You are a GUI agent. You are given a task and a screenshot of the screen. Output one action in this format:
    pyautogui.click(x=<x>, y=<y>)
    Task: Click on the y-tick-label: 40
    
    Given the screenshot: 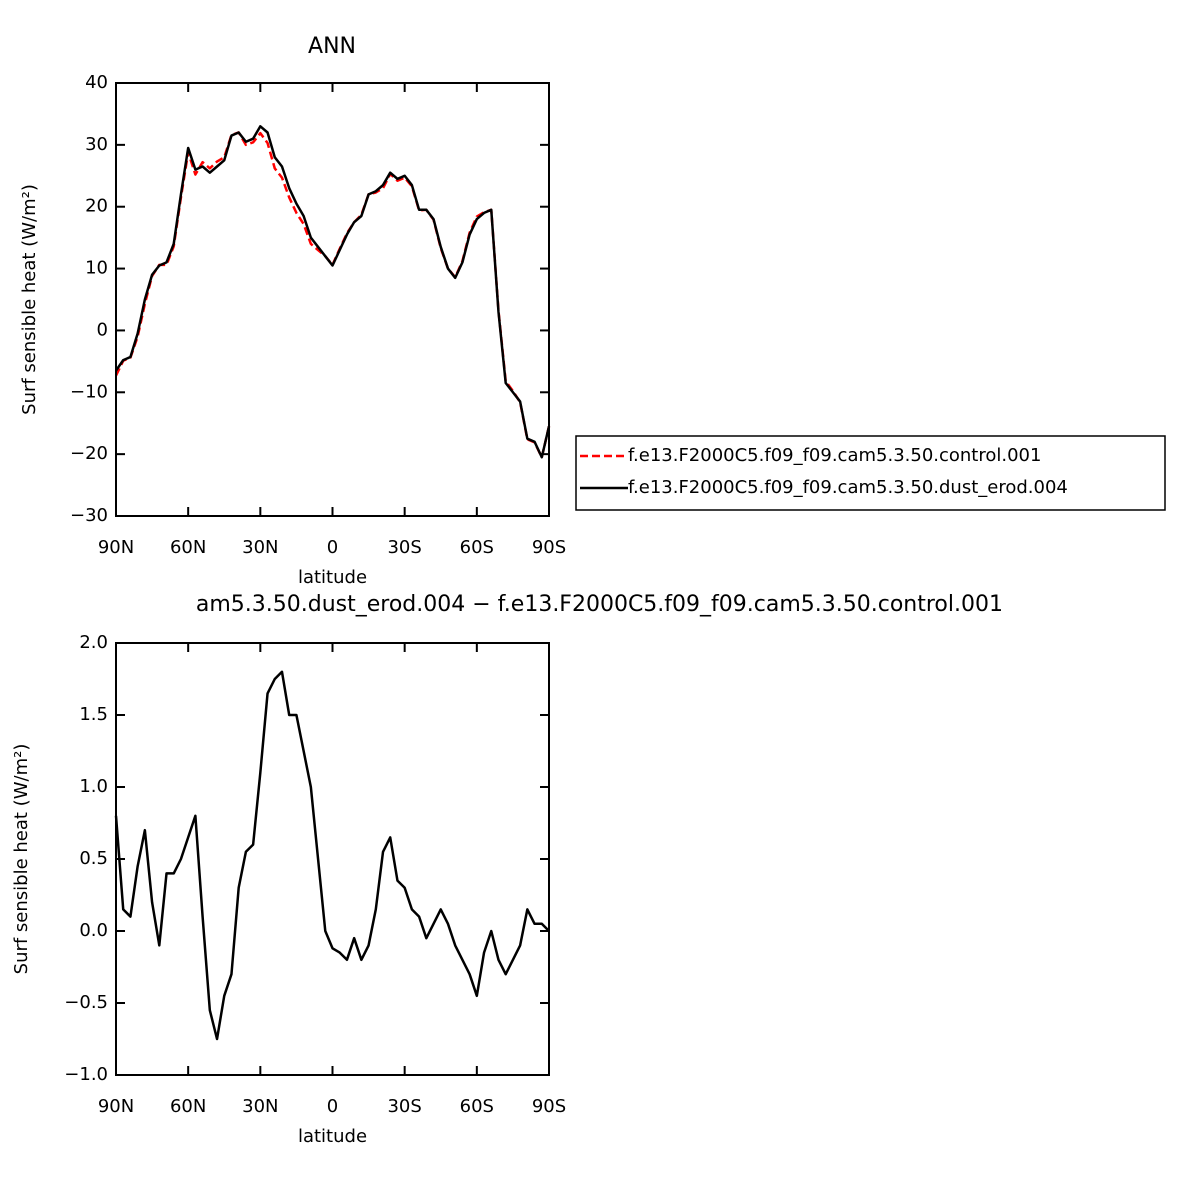 What is the action you would take?
    pyautogui.click(x=96, y=82)
    